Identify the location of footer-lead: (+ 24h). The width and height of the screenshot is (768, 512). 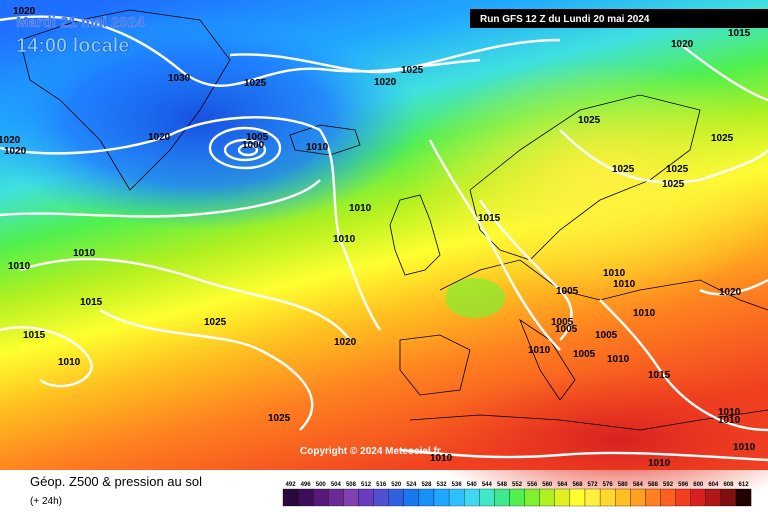
(46, 501).